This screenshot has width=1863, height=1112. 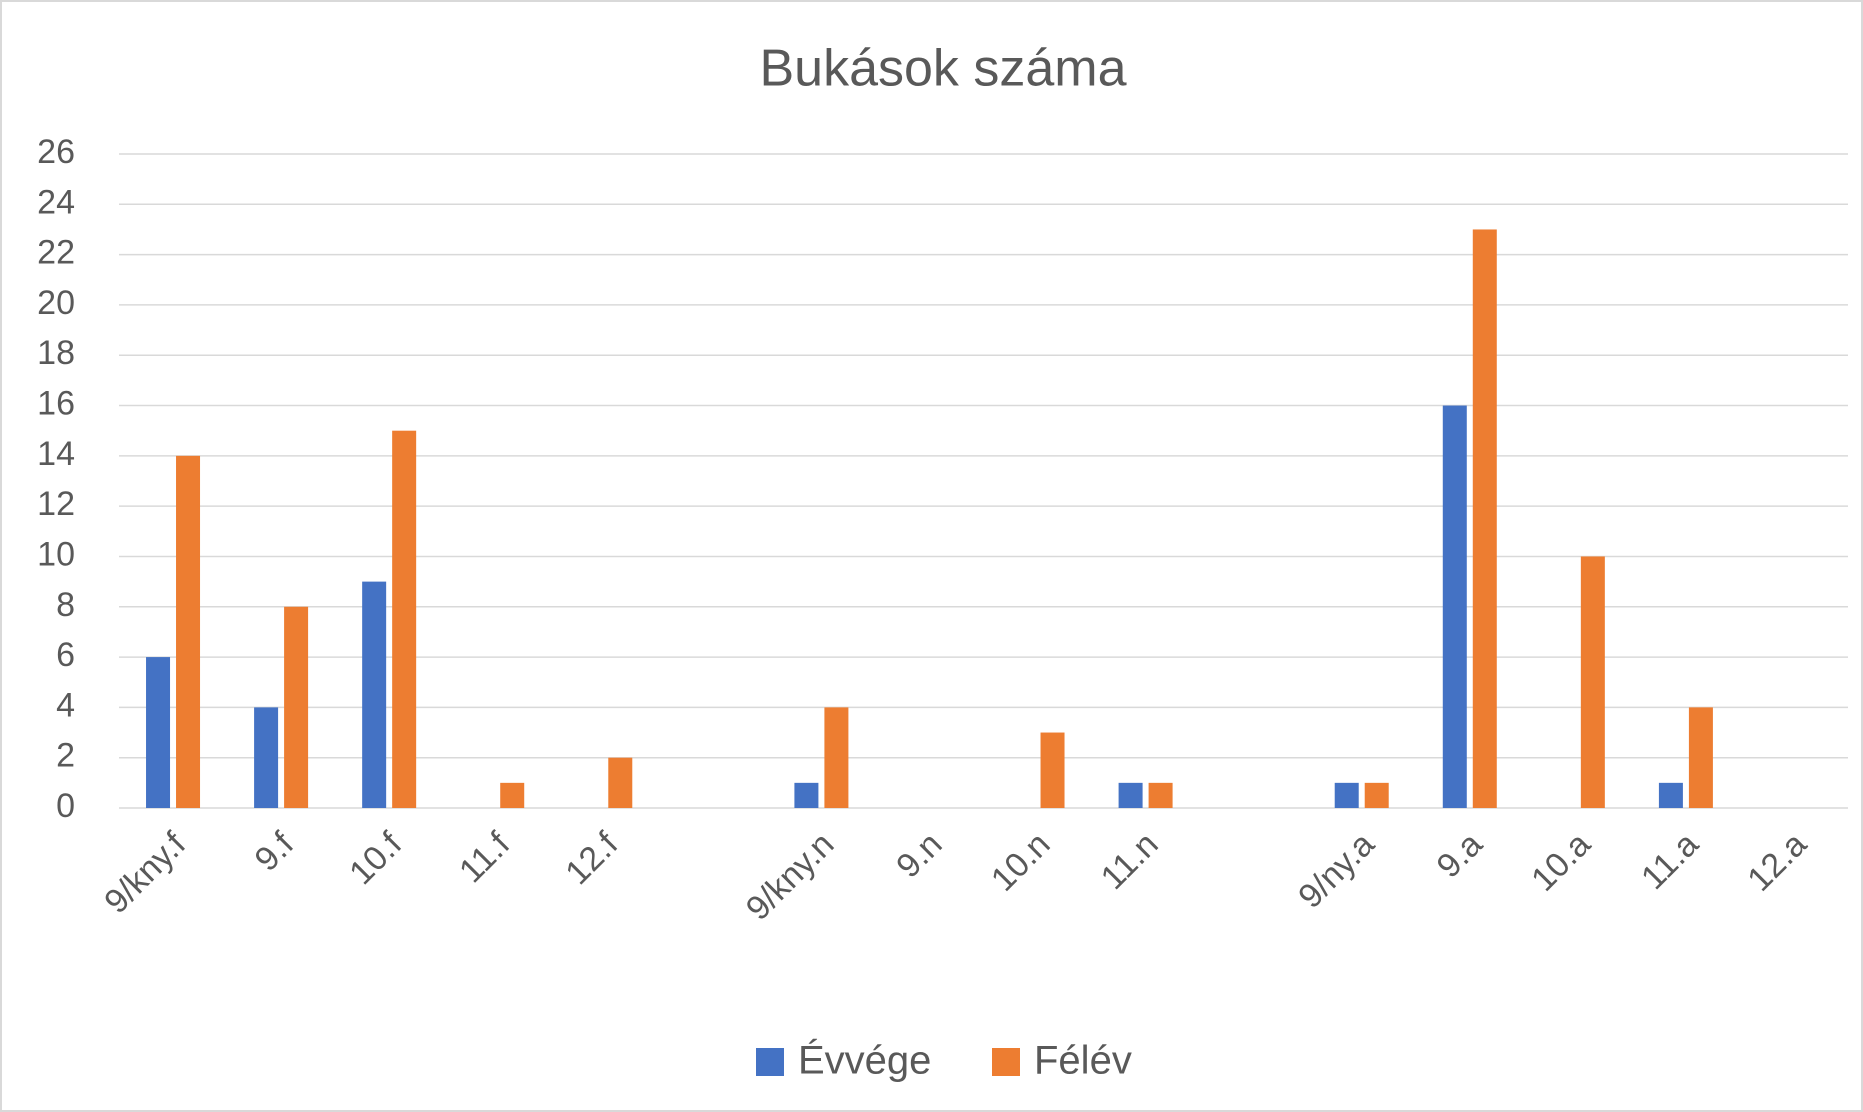 I want to click on legend-label: Évvége, so click(x=864, y=1060).